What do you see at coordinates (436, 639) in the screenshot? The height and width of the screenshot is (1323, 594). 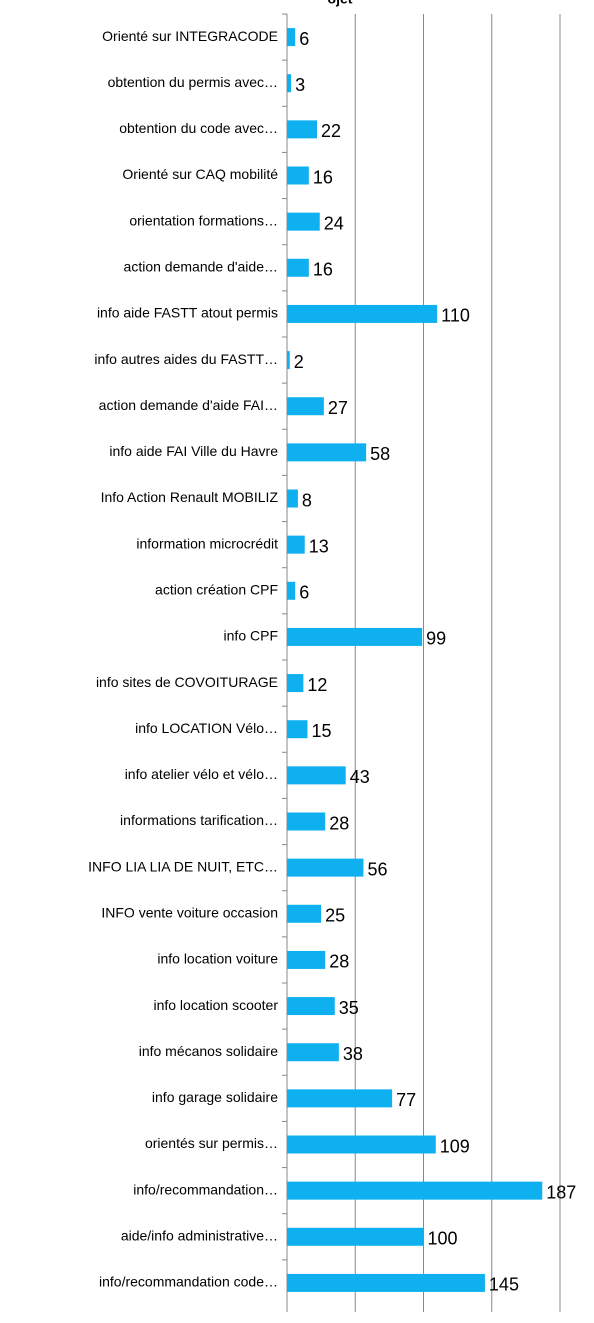 I see `value-label: 99` at bounding box center [436, 639].